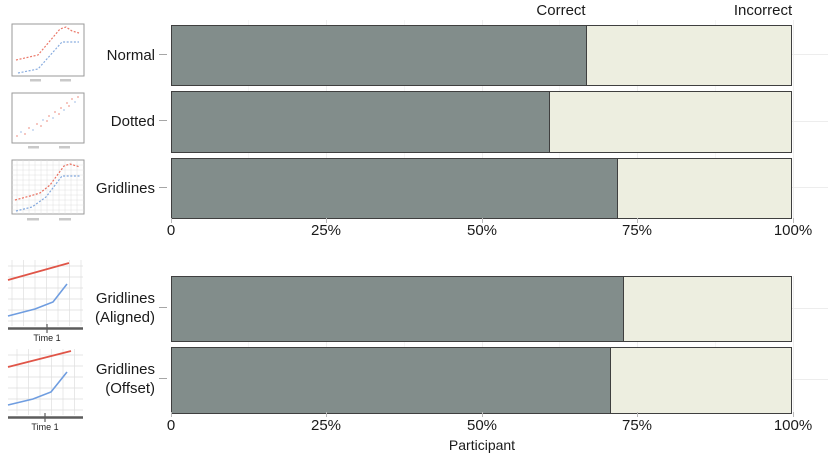  I want to click on bar-gridlines-offset, so click(481, 380).